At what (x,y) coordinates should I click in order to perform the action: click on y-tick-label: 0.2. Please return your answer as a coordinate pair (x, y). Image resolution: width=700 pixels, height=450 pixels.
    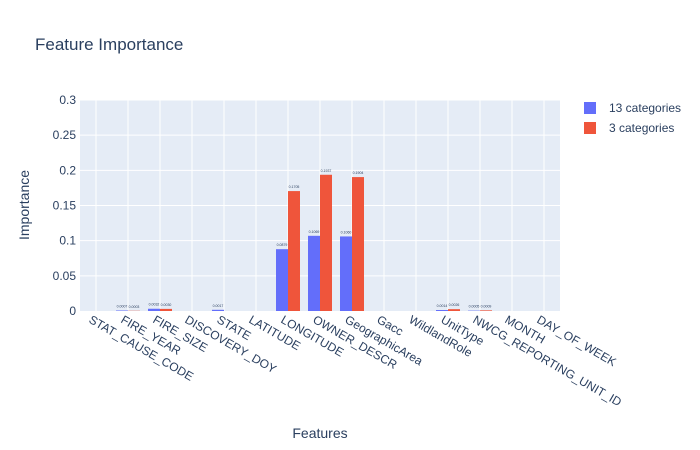
    Looking at the image, I should click on (67, 170).